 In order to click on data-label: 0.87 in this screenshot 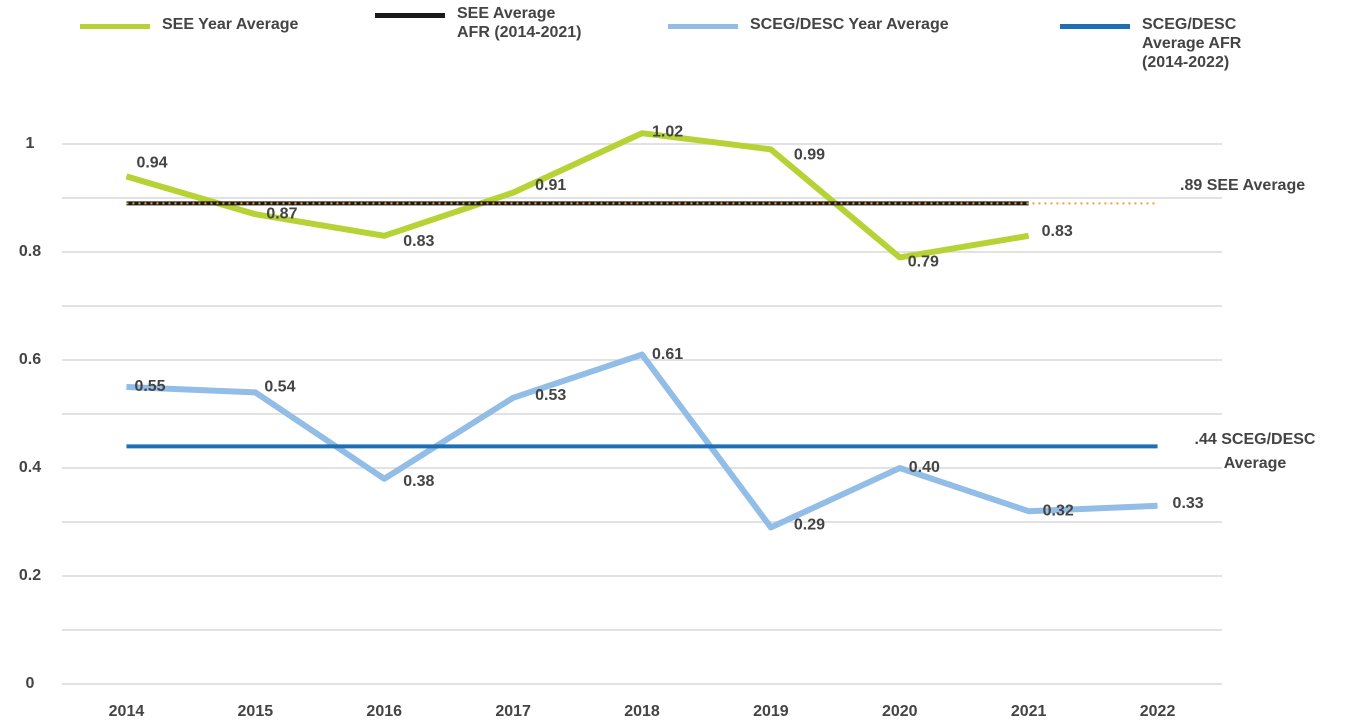, I will do `click(281, 213)`.